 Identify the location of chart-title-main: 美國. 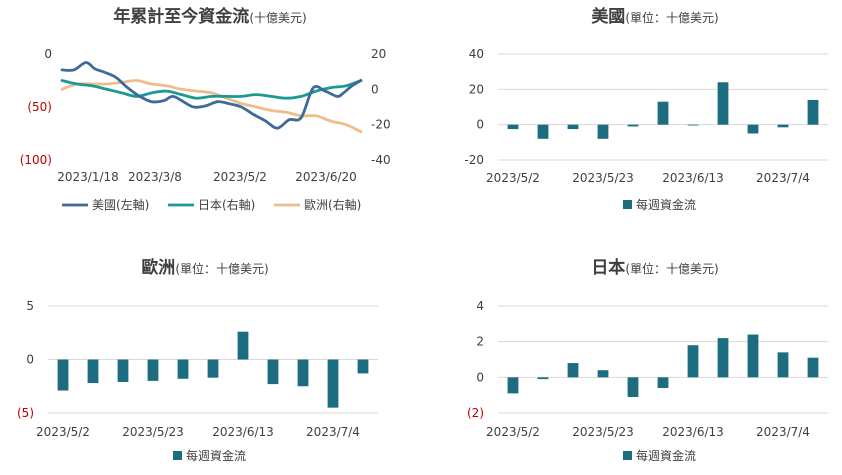
(608, 16).